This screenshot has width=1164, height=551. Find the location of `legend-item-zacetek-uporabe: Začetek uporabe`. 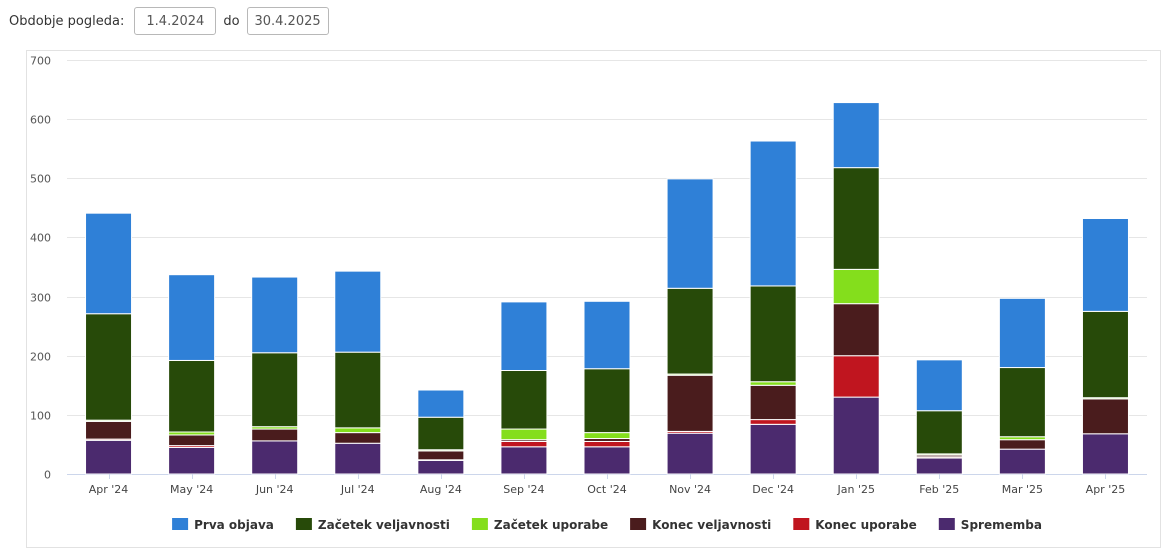

legend-item-zacetek-uporabe: Začetek uporabe is located at coordinates (539, 525).